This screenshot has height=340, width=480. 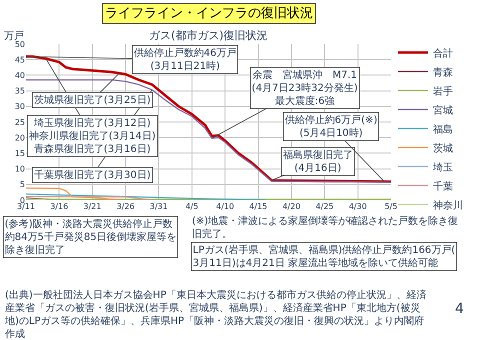 What do you see at coordinates (159, 206) in the screenshot?
I see `x-tick-label: 3/31` at bounding box center [159, 206].